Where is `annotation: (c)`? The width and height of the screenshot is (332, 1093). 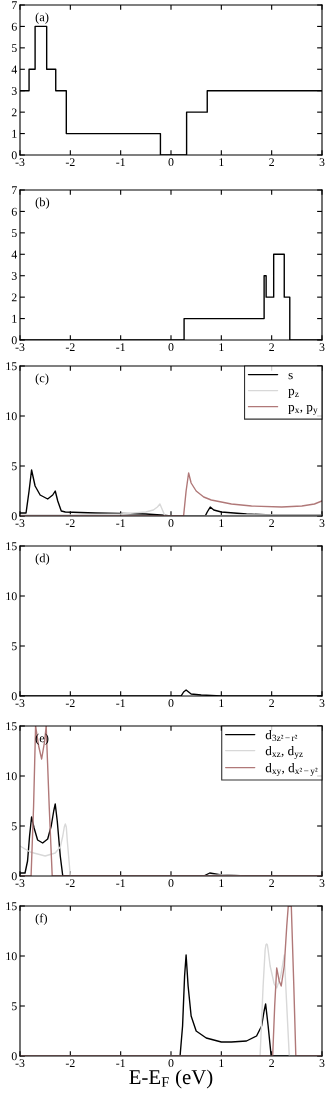
annotation: (c) is located at coordinates (42, 379).